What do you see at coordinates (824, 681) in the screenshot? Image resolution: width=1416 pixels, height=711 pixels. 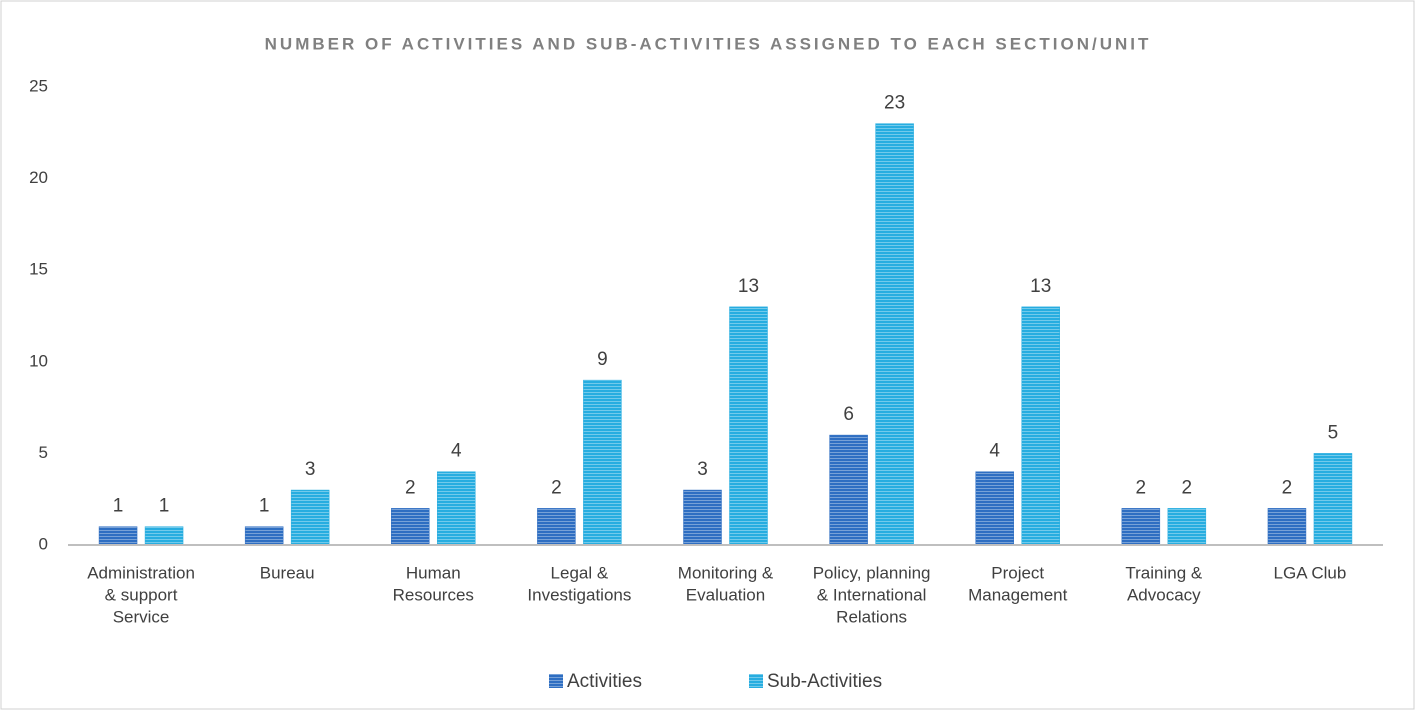 I see `legend-label: Sub-Activities` at bounding box center [824, 681].